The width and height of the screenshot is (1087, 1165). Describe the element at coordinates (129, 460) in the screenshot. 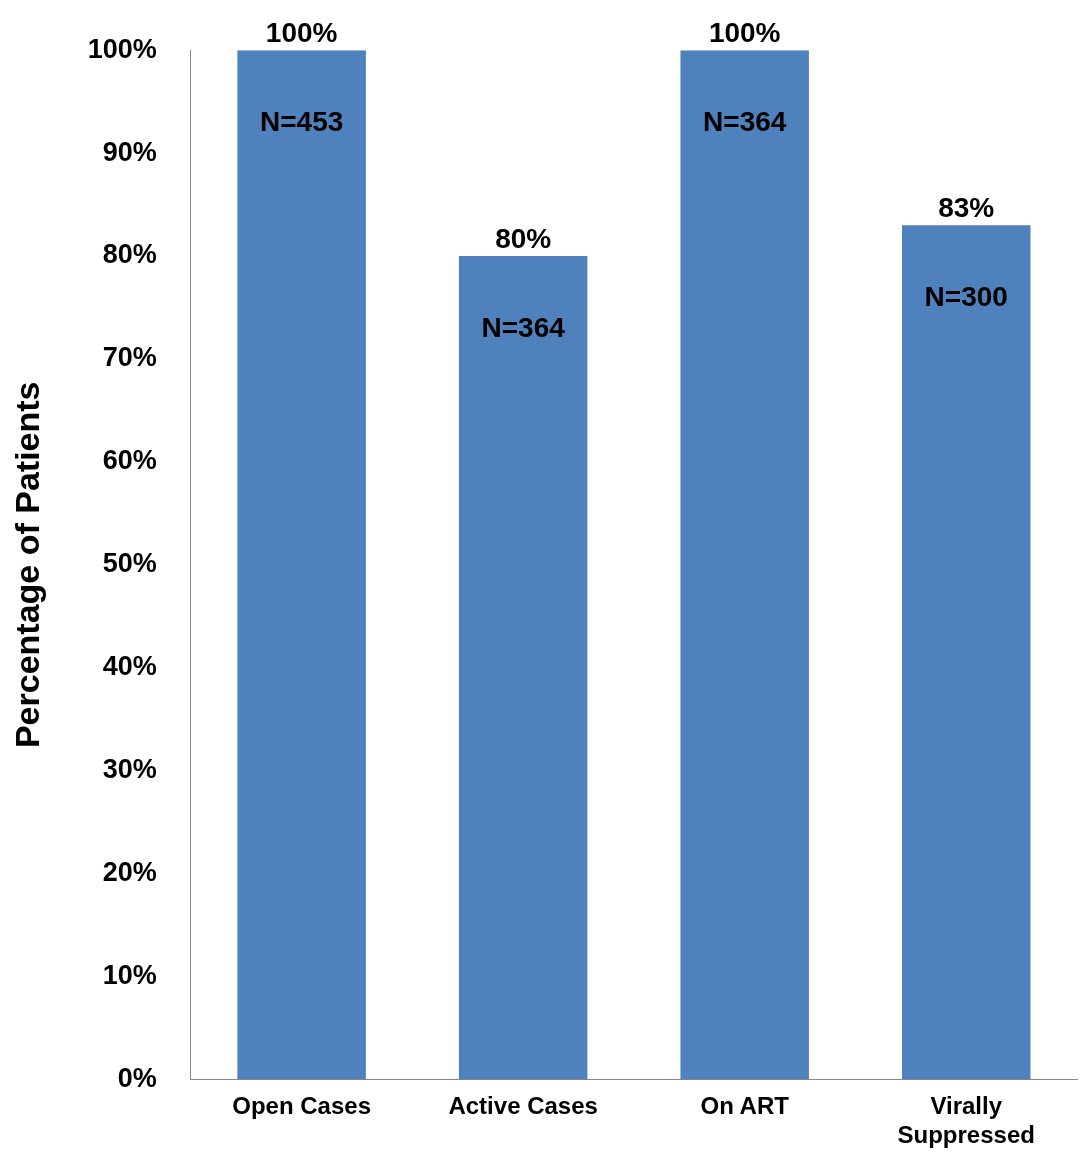

I see `y-tick-label: 60%` at that location.